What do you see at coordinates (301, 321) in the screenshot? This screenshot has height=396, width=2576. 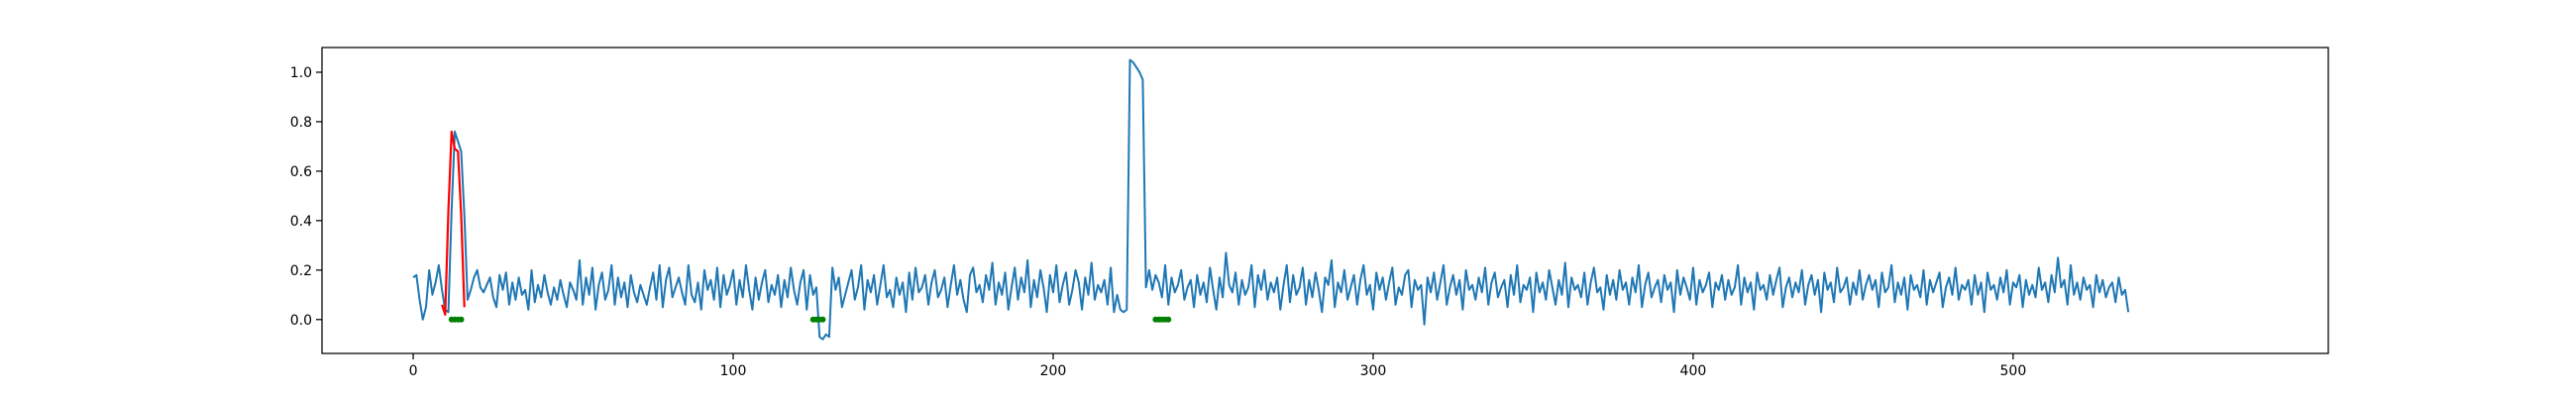 I see `y-tick-label: 0.0` at bounding box center [301, 321].